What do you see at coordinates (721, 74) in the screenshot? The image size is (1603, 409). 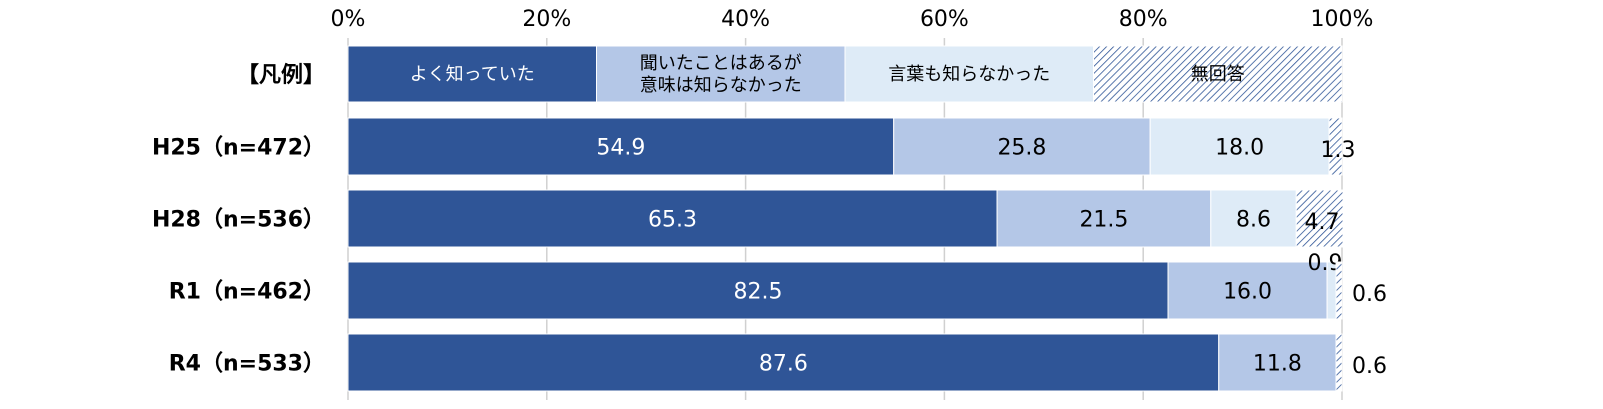 I see `legend-entry: 聞いたことはあるが意味は知らなかった` at bounding box center [721, 74].